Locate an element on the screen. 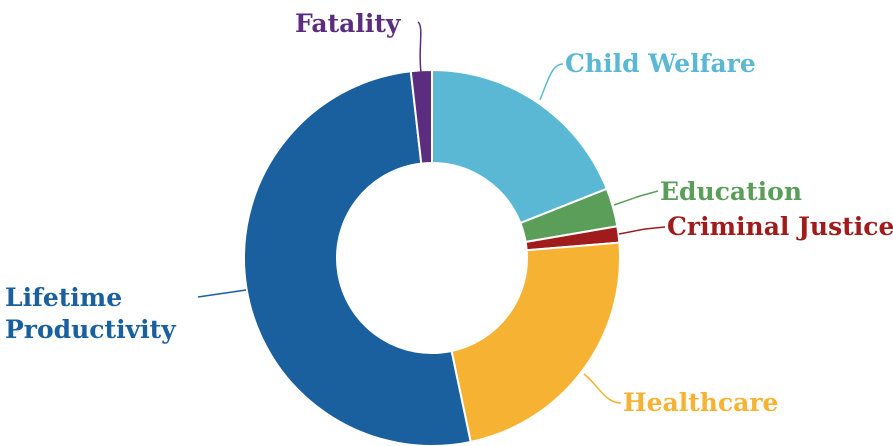 This screenshot has height=446, width=893. slice-label: Criminal Justice is located at coordinates (780, 226).